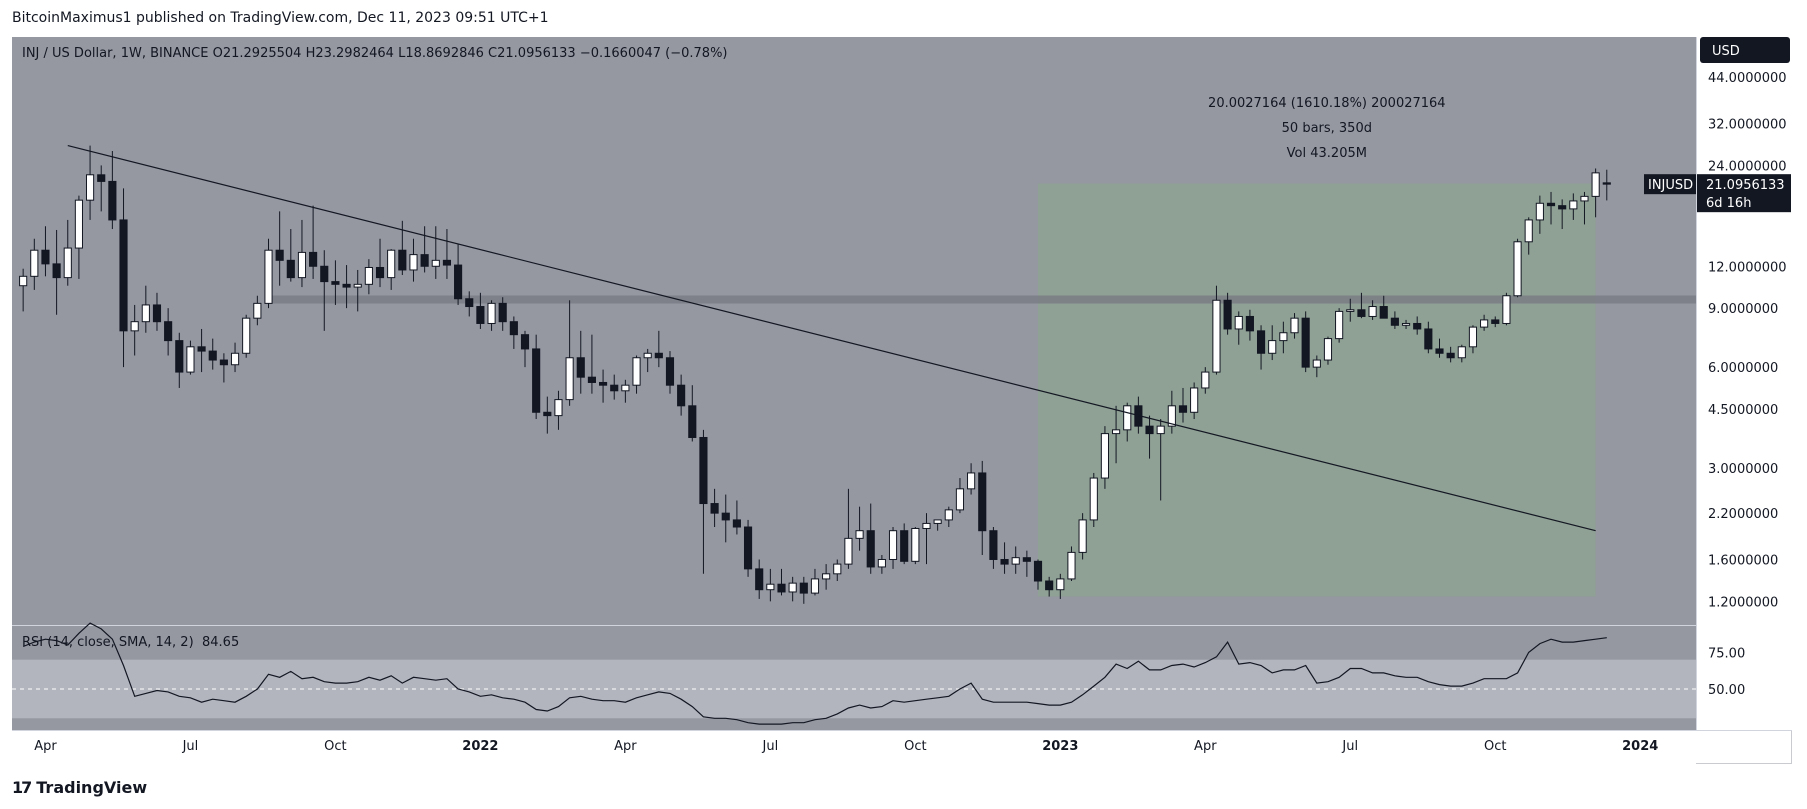 The height and width of the screenshot is (809, 1807). What do you see at coordinates (1327, 103) in the screenshot?
I see `measurement-change-label: 20.0027164 (1610.18%) 200027164` at bounding box center [1327, 103].